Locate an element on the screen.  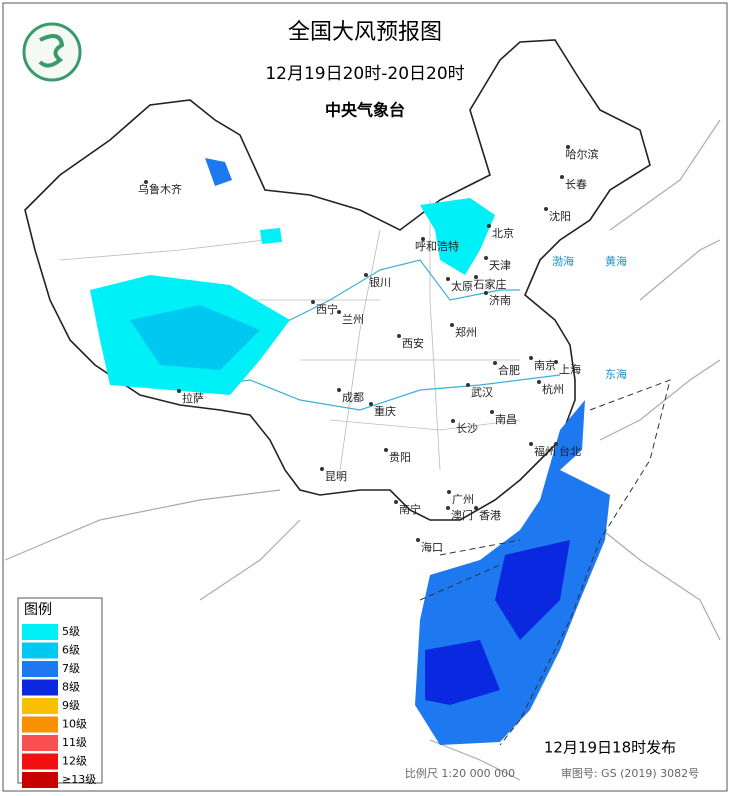
city-label: 昆明 is located at coordinates (336, 476).